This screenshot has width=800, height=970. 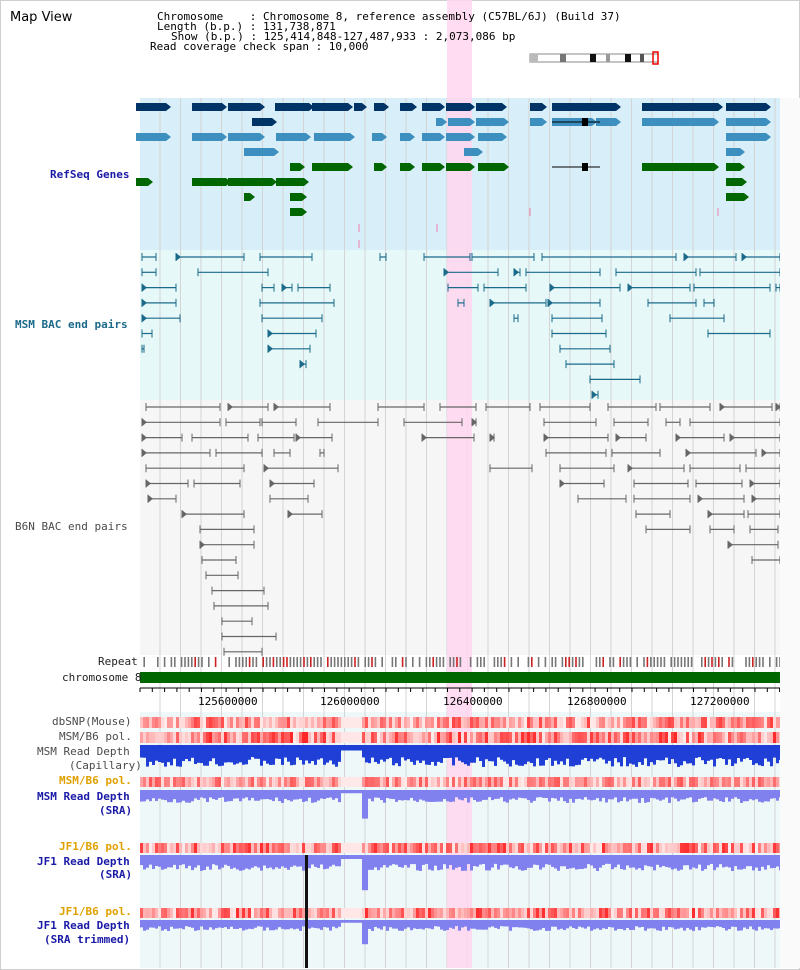 I want to click on track-label-msm-depth-sra: MSM Read Depth, so click(x=83, y=796).